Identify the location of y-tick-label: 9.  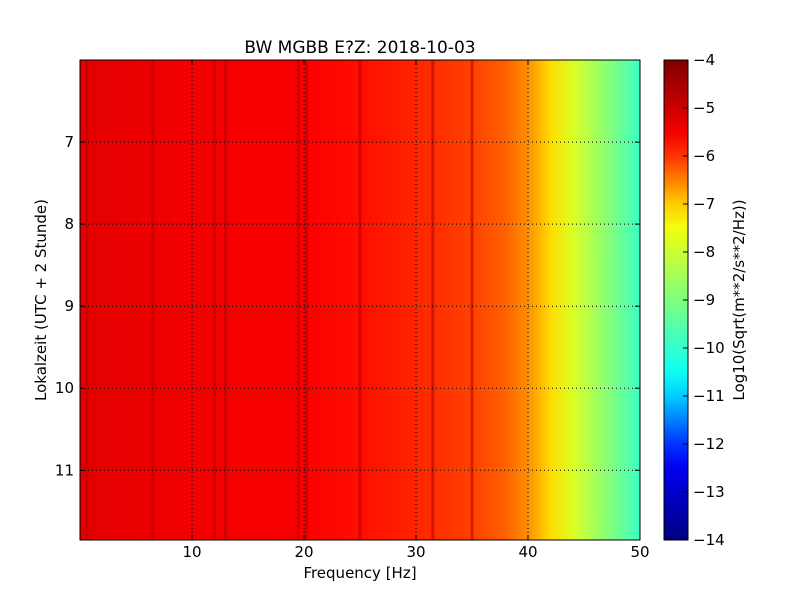
(69, 306).